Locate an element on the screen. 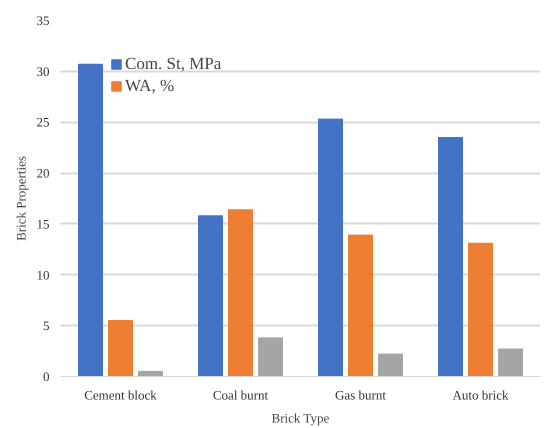  y-tick-label: 25 is located at coordinates (43, 122).